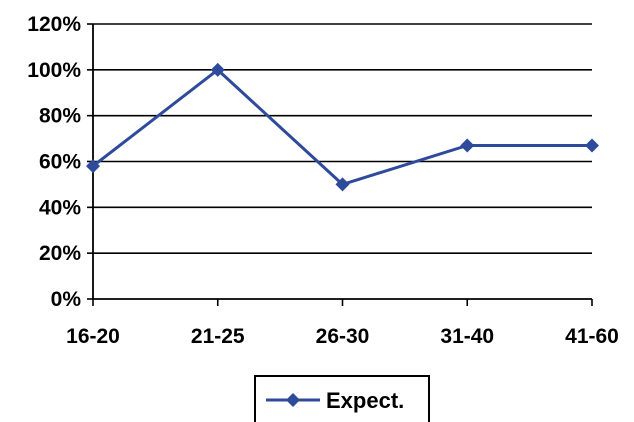 The image size is (634, 422). Describe the element at coordinates (93, 336) in the screenshot. I see `x-tick-label: 16-20` at that location.